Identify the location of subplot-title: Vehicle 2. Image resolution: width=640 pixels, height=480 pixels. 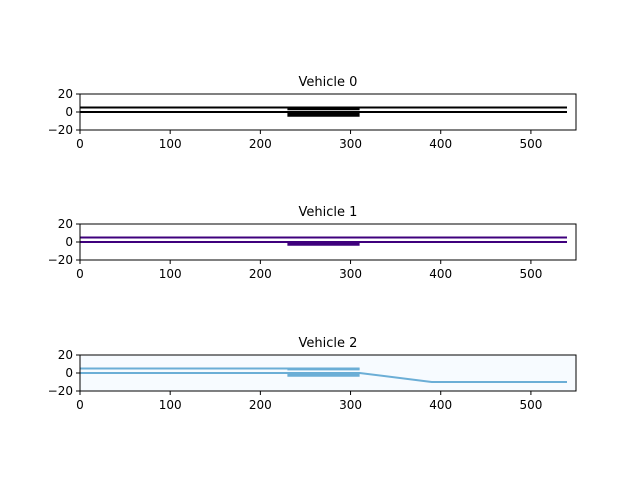
(328, 343).